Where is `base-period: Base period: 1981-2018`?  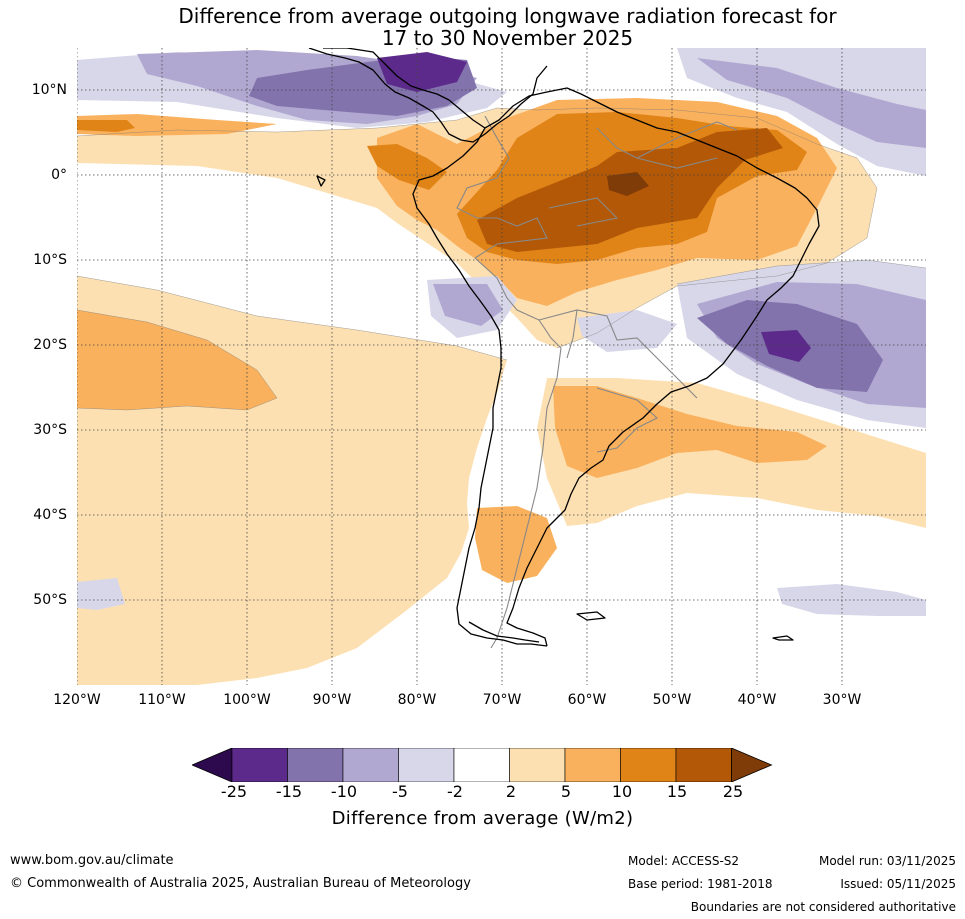
base-period: Base period: 1981-2018 is located at coordinates (700, 884).